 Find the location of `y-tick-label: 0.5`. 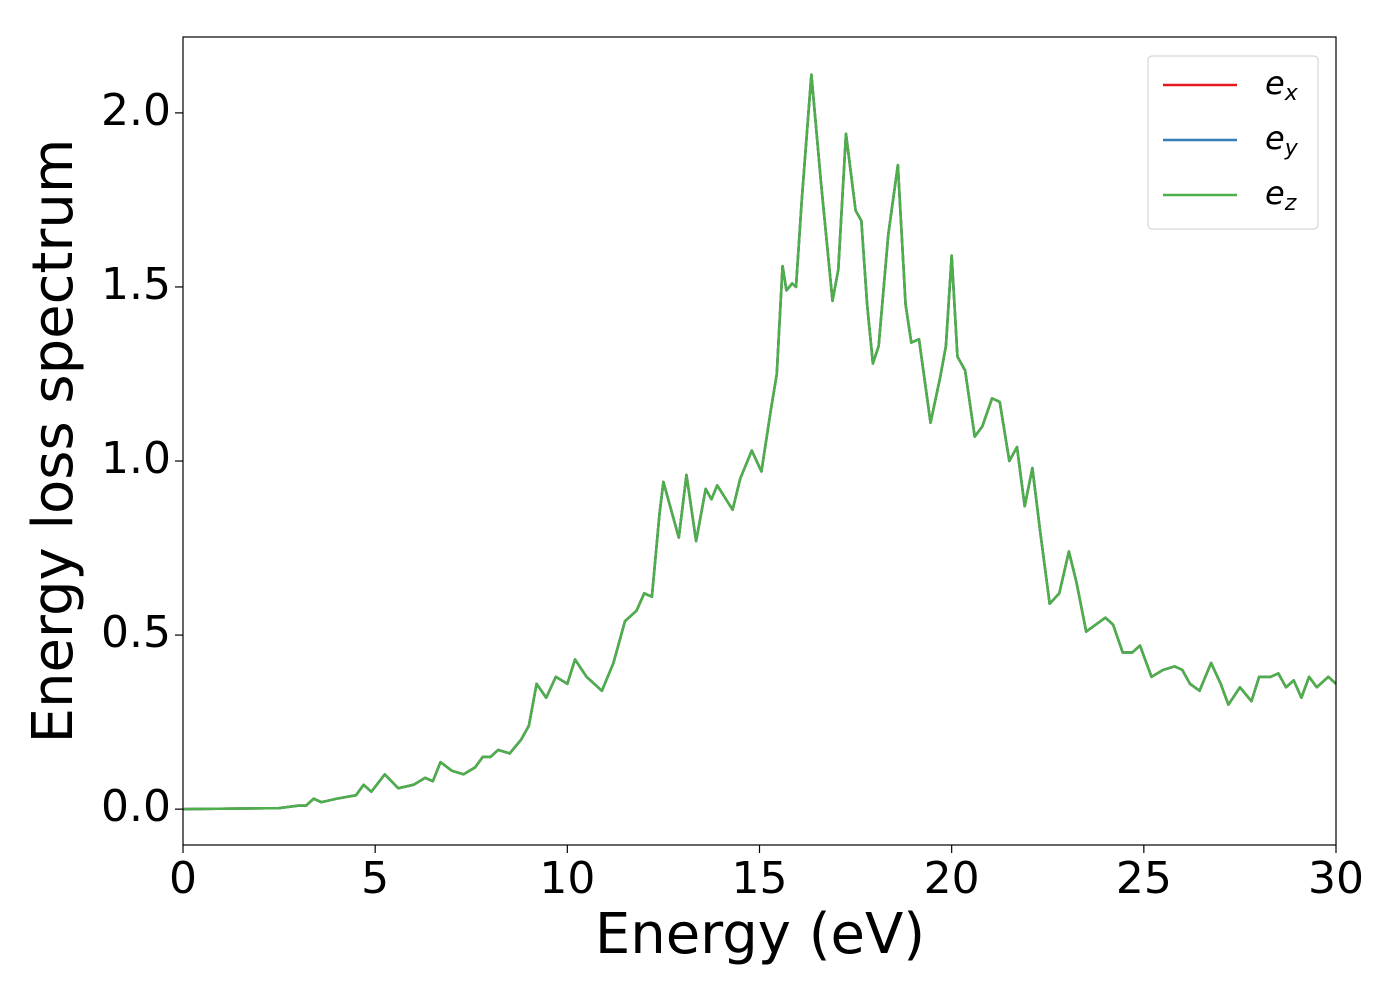

y-tick-label: 0.5 is located at coordinates (136, 632).